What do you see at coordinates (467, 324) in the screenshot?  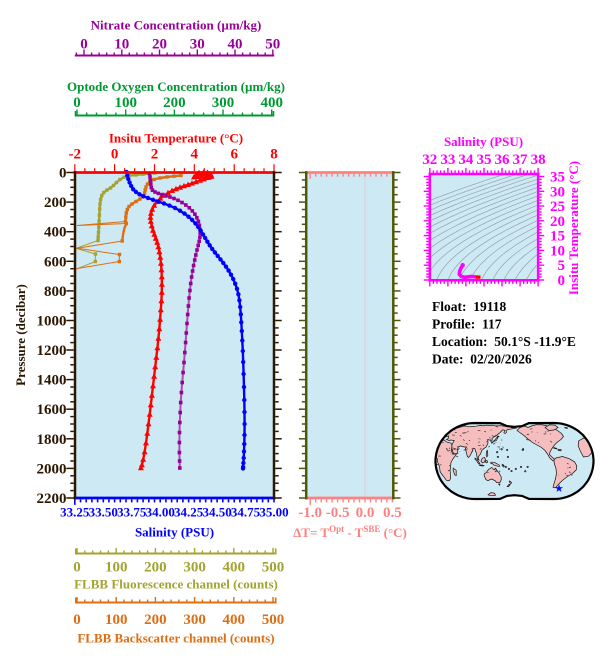 I see `svg-text: Profile: 117` at bounding box center [467, 324].